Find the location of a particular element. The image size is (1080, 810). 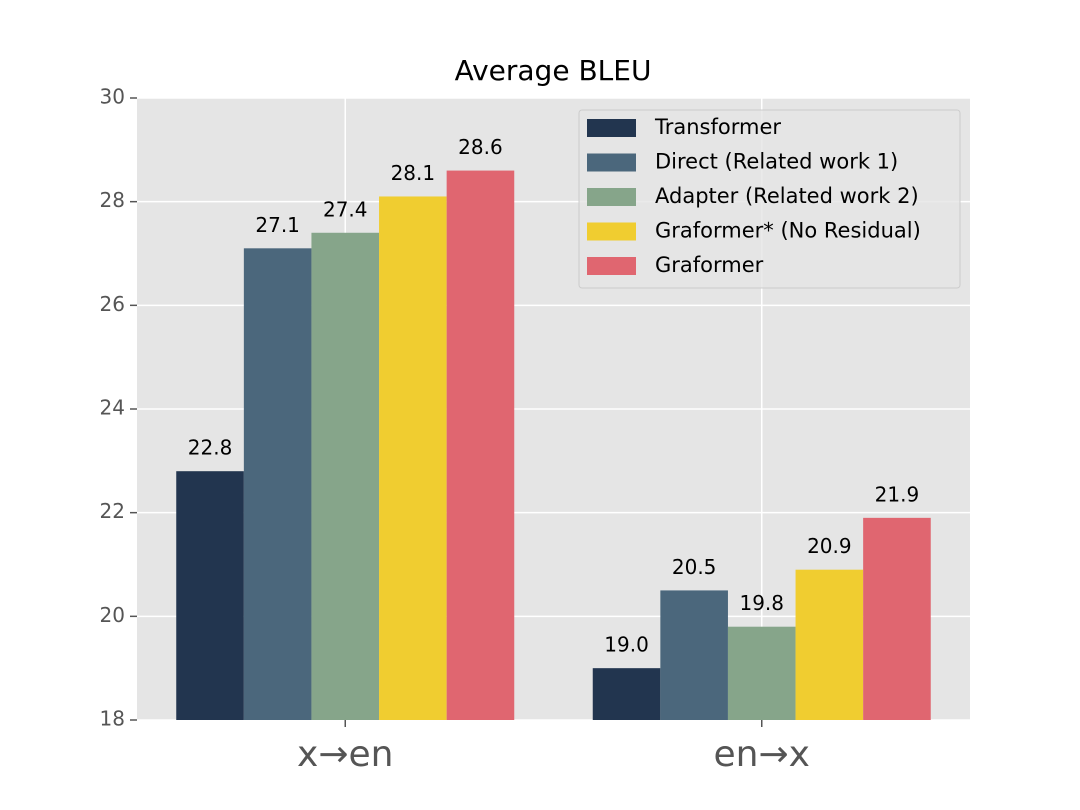

legend-box is located at coordinates (769, 199).